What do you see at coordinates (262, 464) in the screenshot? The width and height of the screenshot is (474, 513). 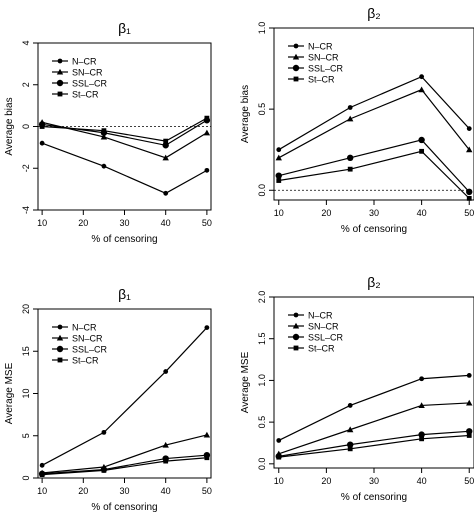 I see `y-tick-label: 0.0` at bounding box center [262, 464].